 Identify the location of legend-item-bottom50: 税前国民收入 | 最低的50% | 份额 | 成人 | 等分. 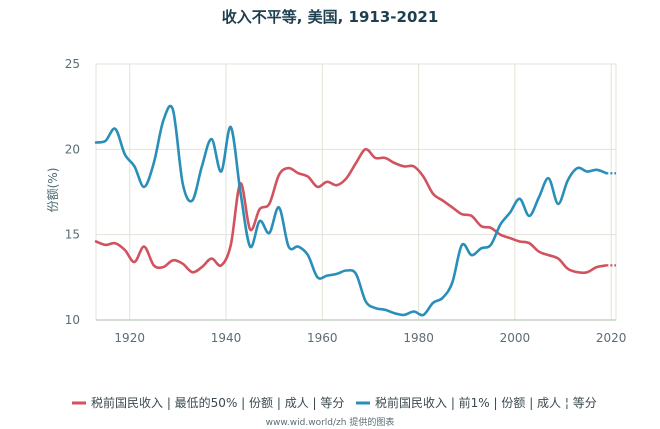
(208, 402).